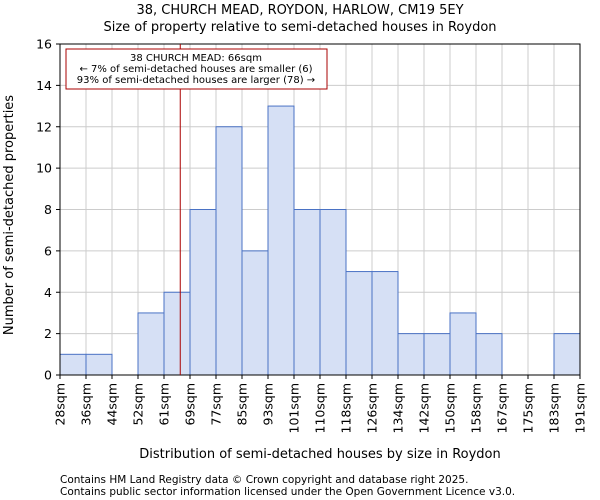 This screenshot has height=500, width=600. Describe the element at coordinates (48, 250) in the screenshot. I see `y-tick-label-3: 6` at that location.